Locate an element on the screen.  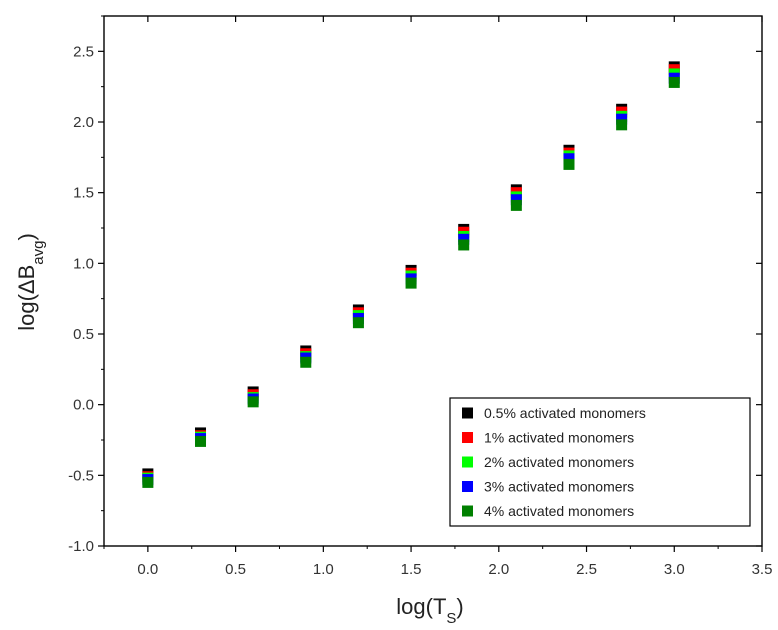
y-tick-label: 2.5 is located at coordinates (83, 51).